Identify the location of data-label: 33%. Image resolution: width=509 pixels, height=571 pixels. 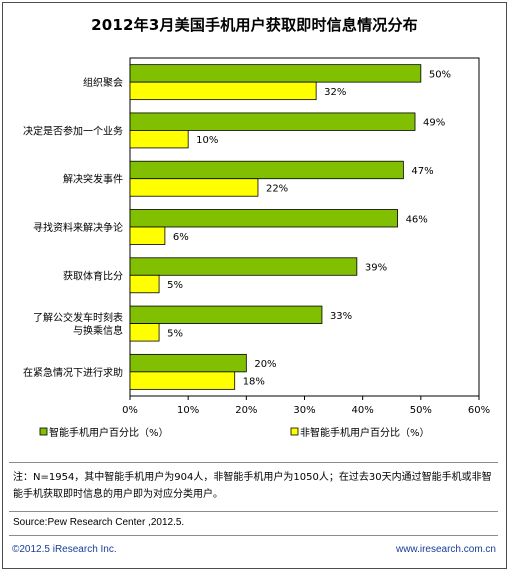
(341, 316).